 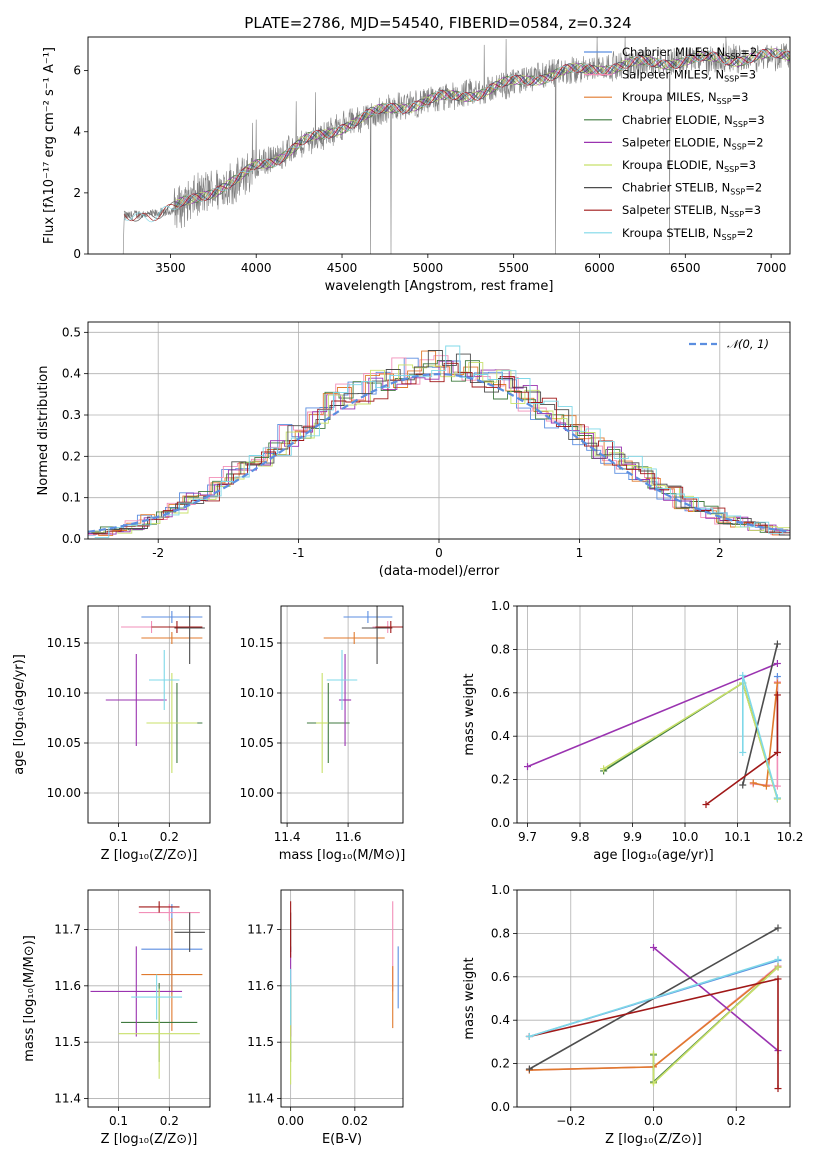 I want to click on gaussian-reference-curve, so click(x=439, y=452).